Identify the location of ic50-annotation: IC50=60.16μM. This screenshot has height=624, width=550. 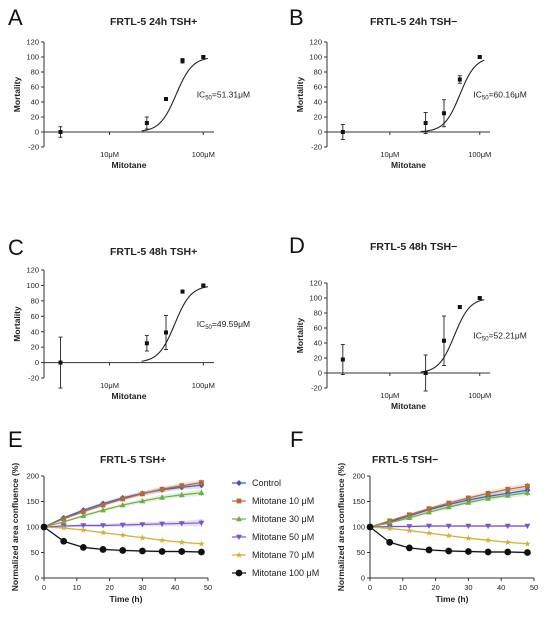
(499, 96).